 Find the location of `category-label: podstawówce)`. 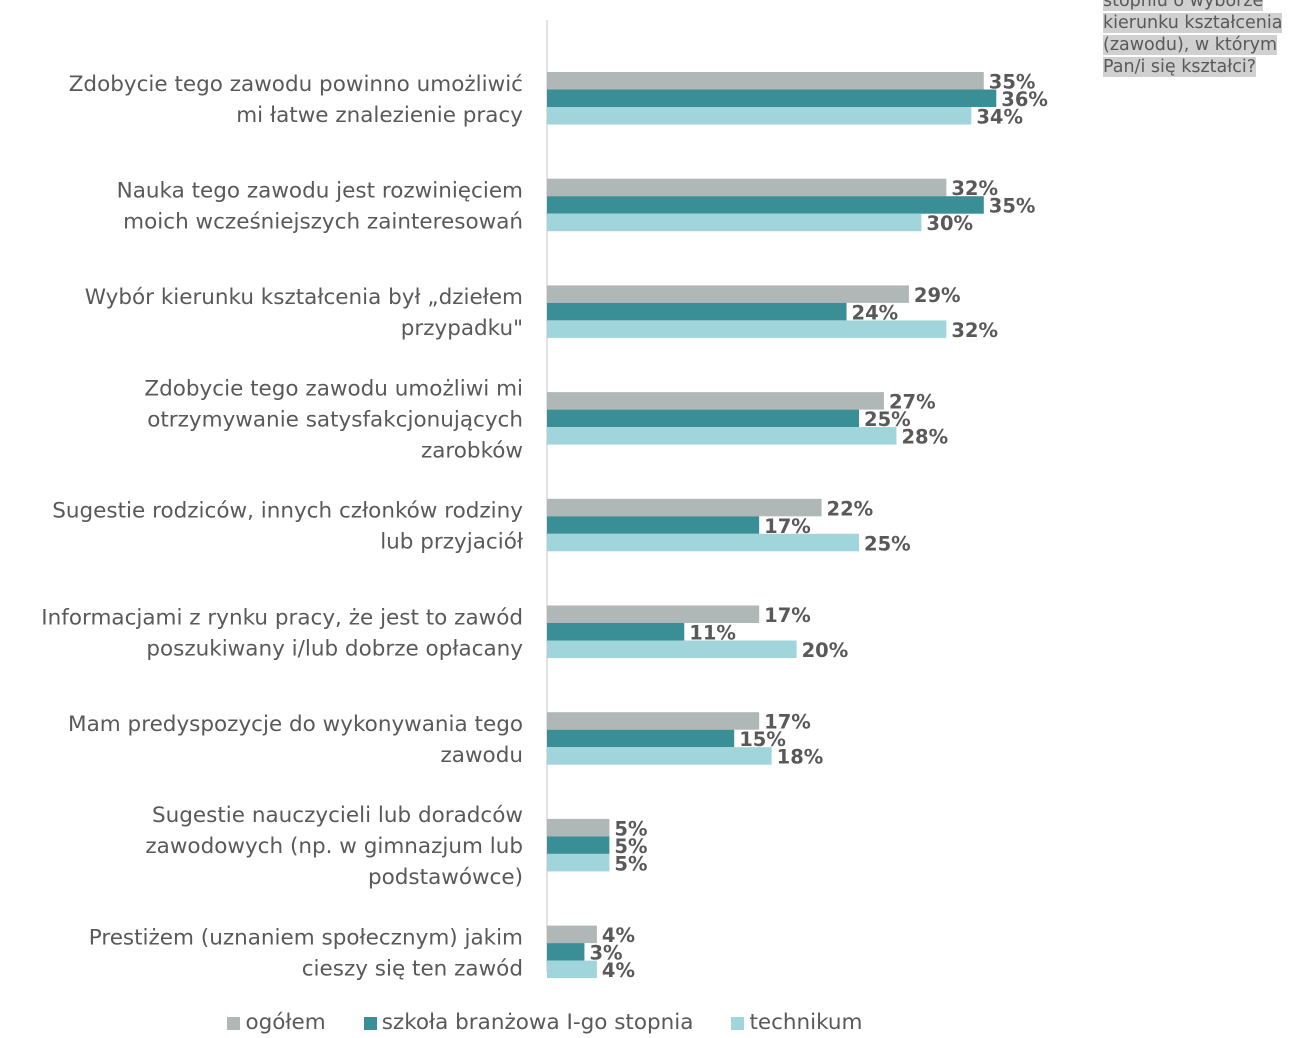

category-label: podstawówce) is located at coordinates (445, 877).